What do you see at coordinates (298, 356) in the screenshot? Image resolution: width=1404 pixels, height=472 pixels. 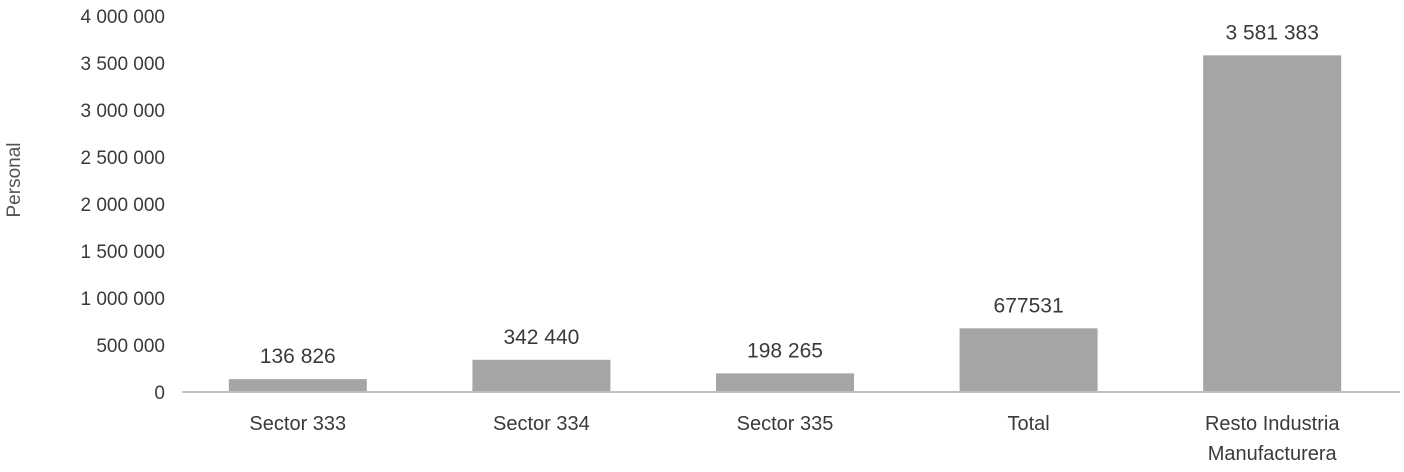 I see `data-label: 136 826` at bounding box center [298, 356].